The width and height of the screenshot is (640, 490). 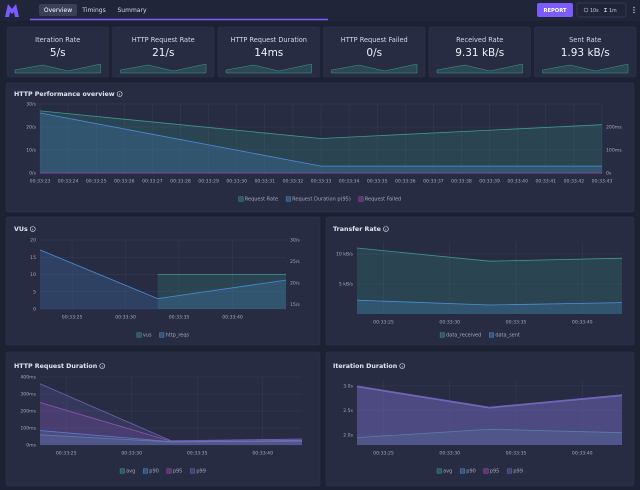 What do you see at coordinates (33, 258) in the screenshot?
I see `y-tick-label: 15` at bounding box center [33, 258].